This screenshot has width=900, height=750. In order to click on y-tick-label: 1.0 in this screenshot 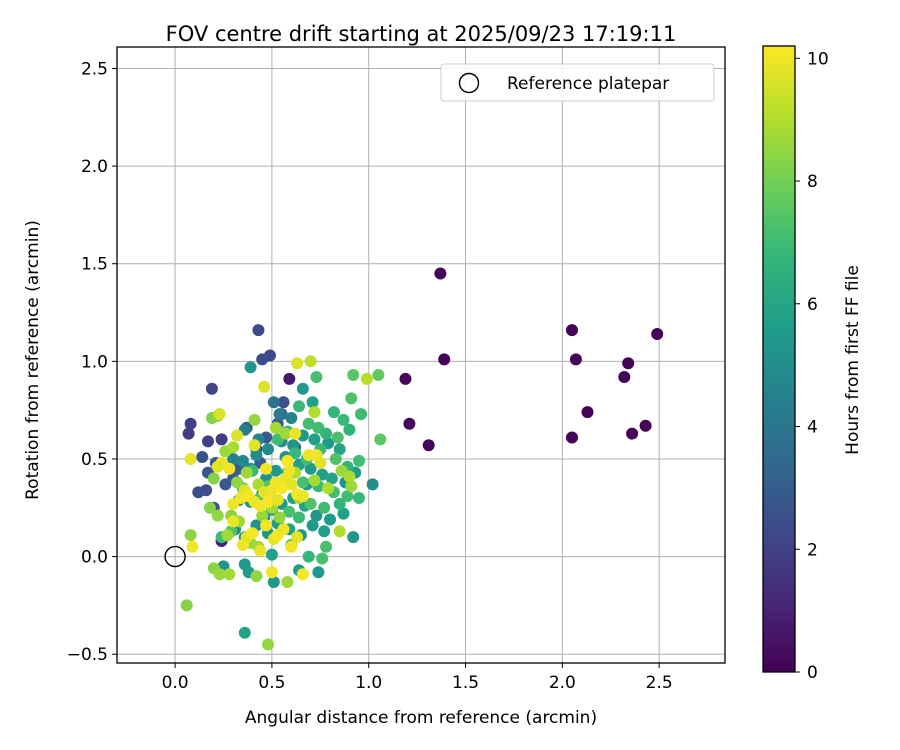, I will do `click(94, 362)`.